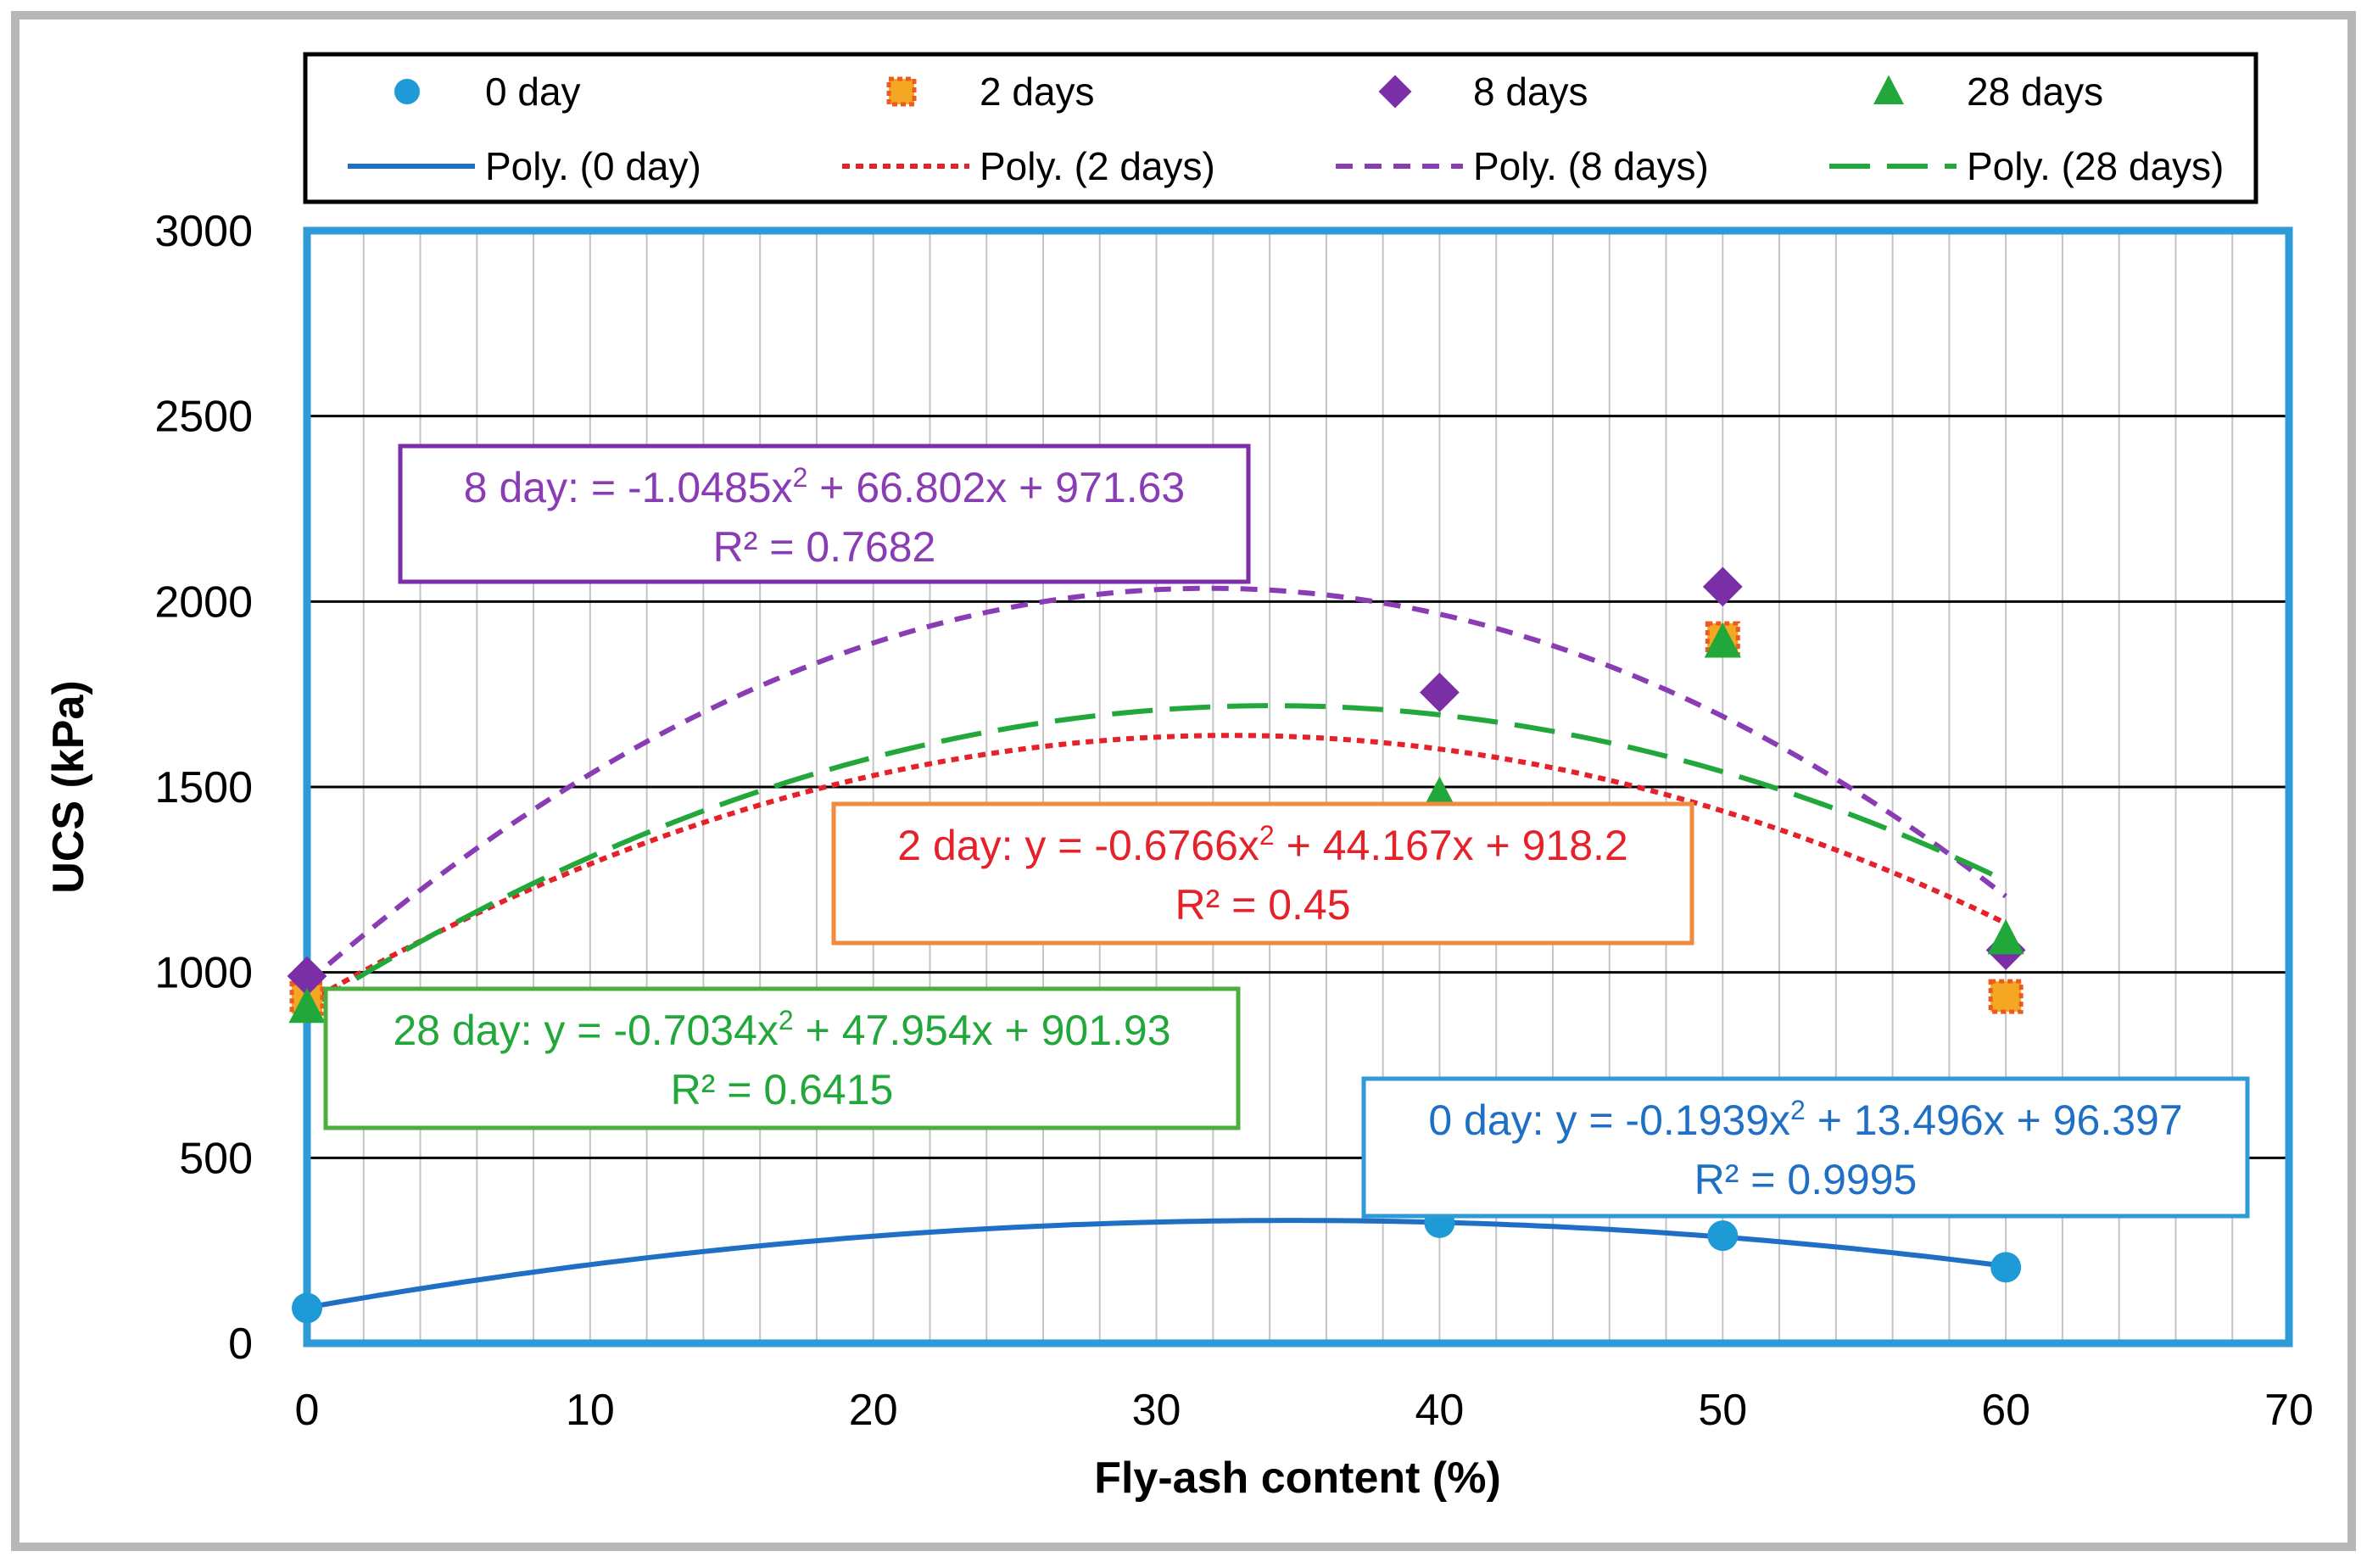  I want to click on equation-r2-2: R² = 0.7682, so click(824, 547).